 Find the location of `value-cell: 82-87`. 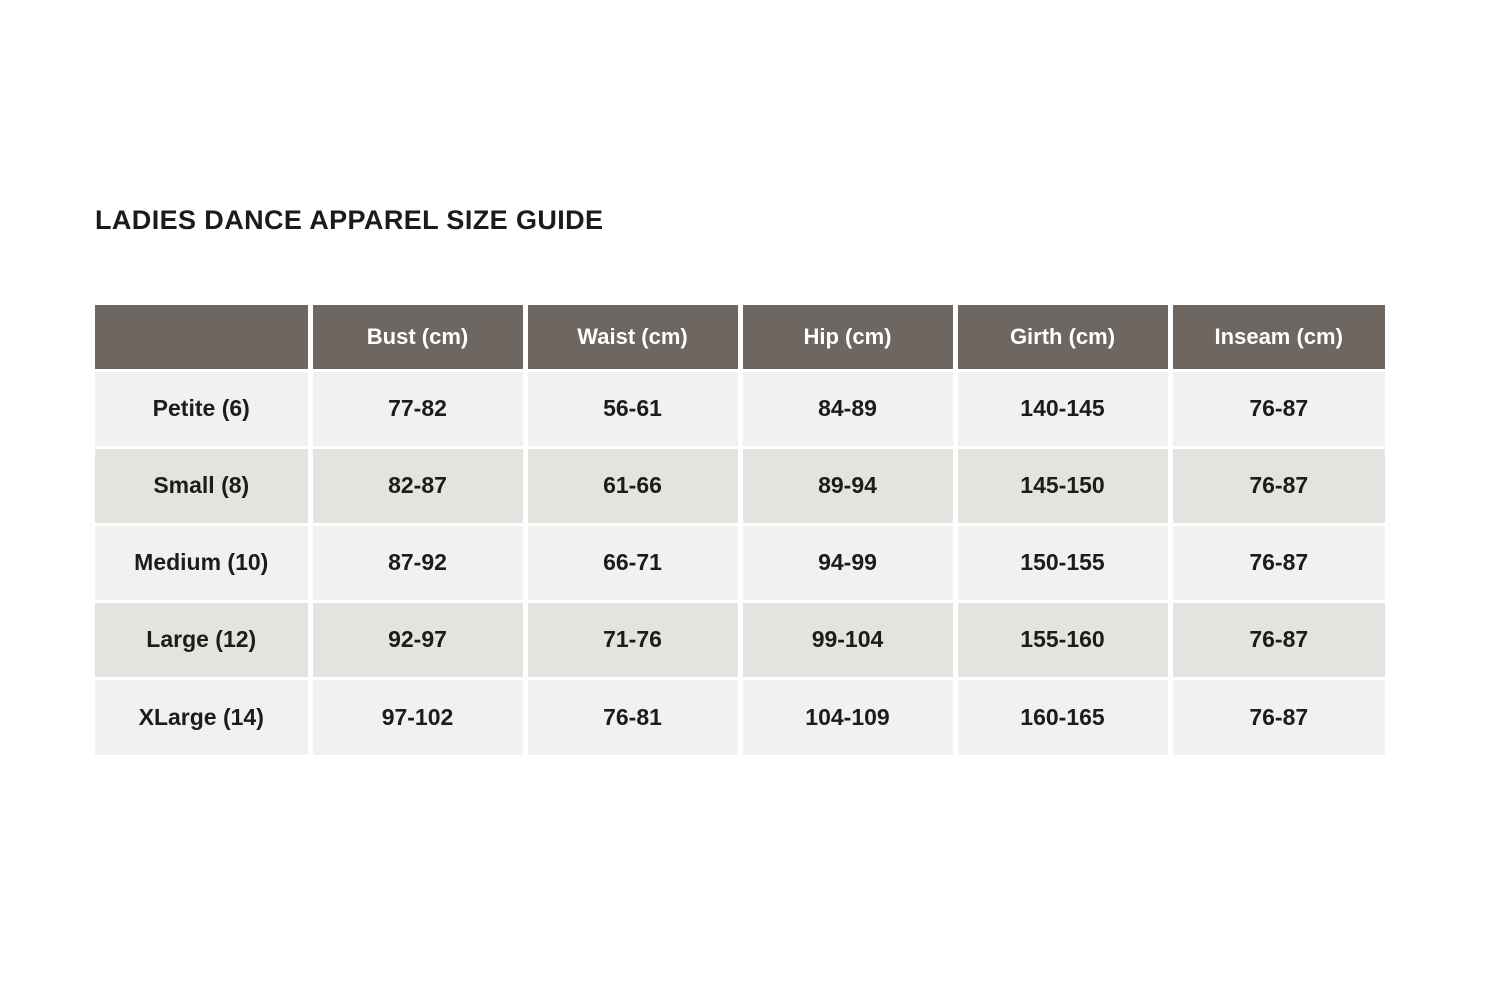

value-cell: 82-87 is located at coordinates (419, 486).